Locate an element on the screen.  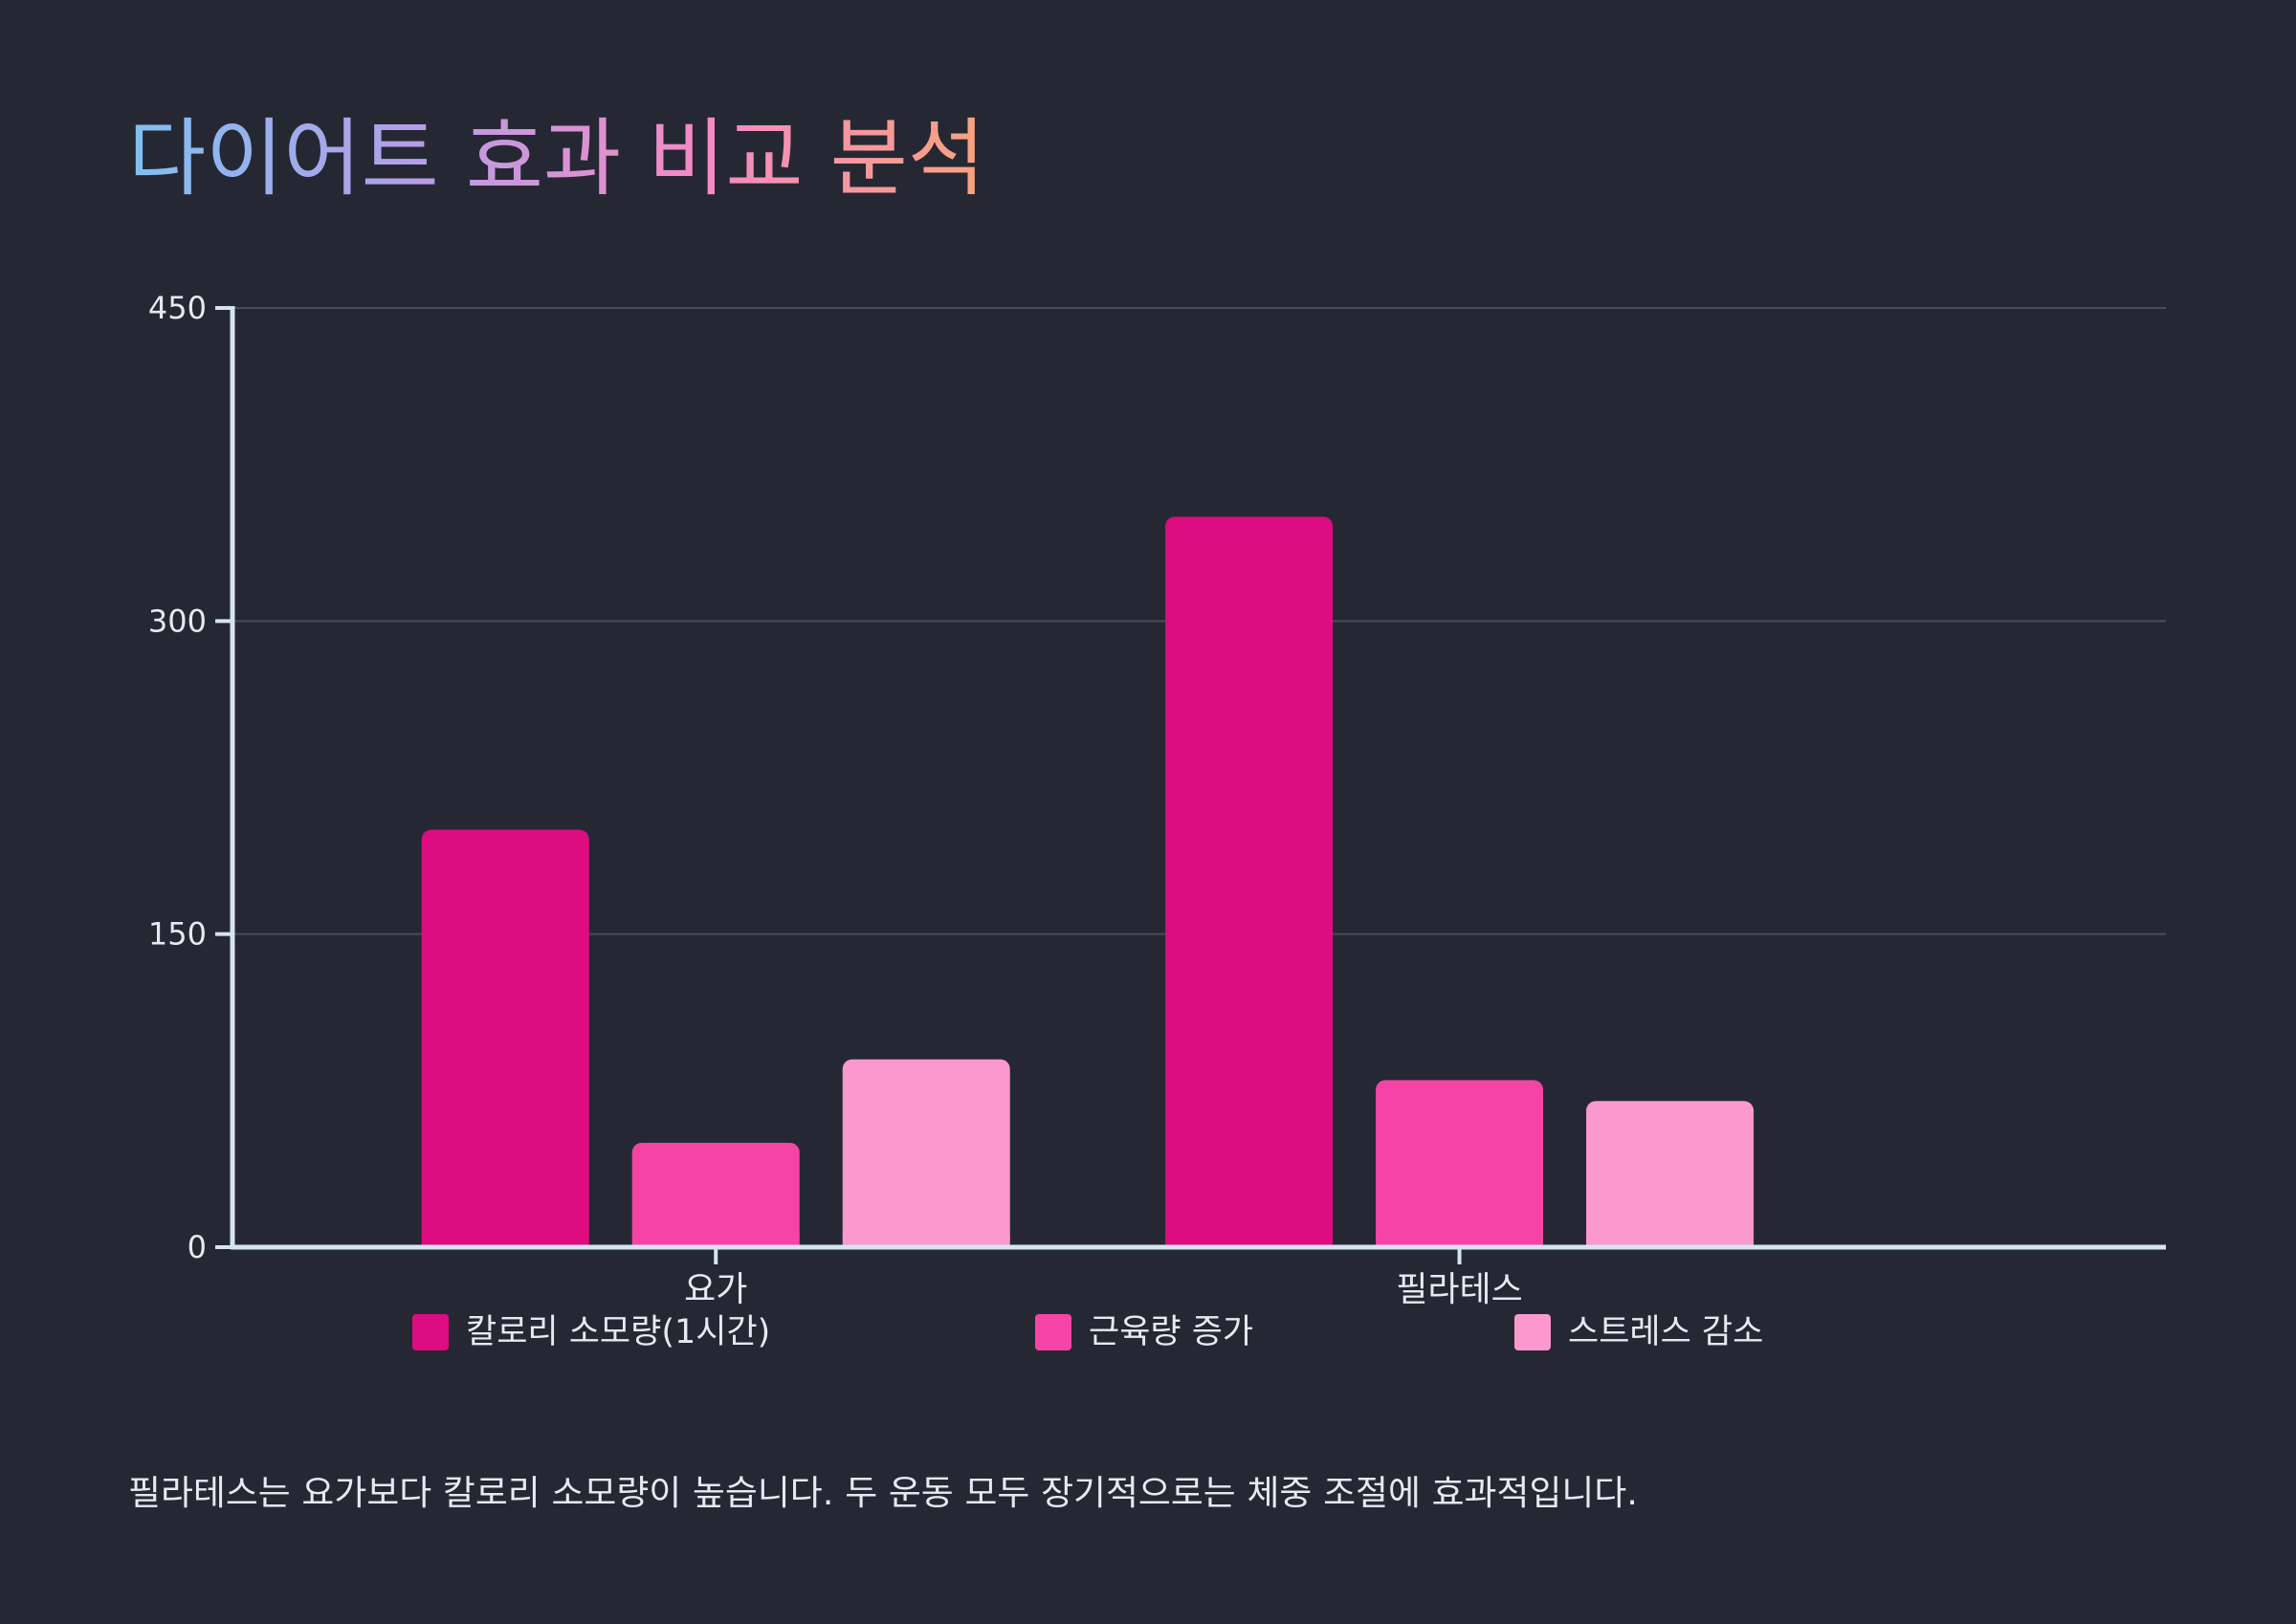
y-tick-label: 0 is located at coordinates (198, 1247).